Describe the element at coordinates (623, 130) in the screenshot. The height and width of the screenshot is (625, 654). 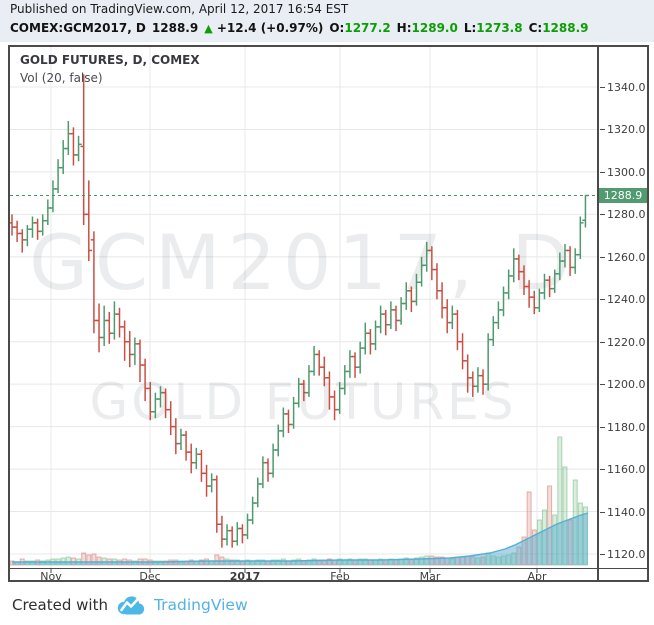
I see `price-tick-label: 1320.0` at that location.